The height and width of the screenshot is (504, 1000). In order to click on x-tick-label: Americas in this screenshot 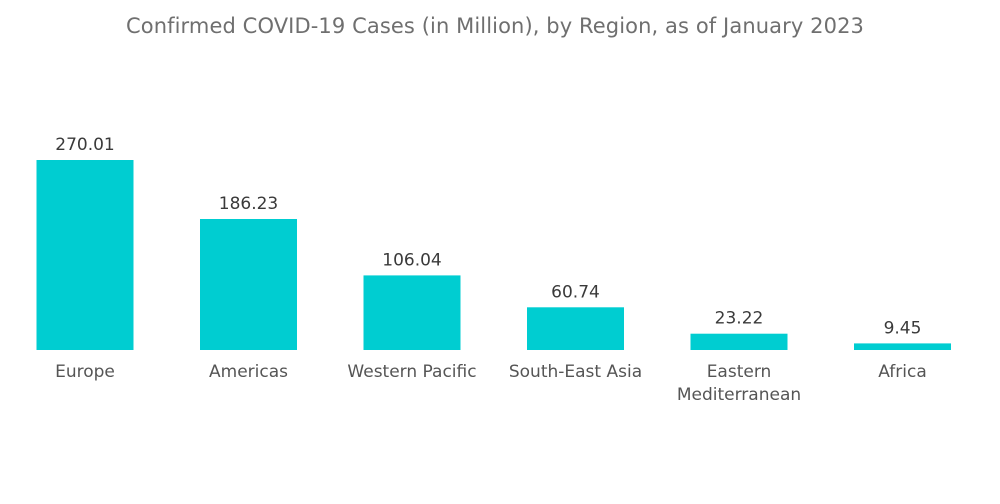, I will do `click(248, 372)`.